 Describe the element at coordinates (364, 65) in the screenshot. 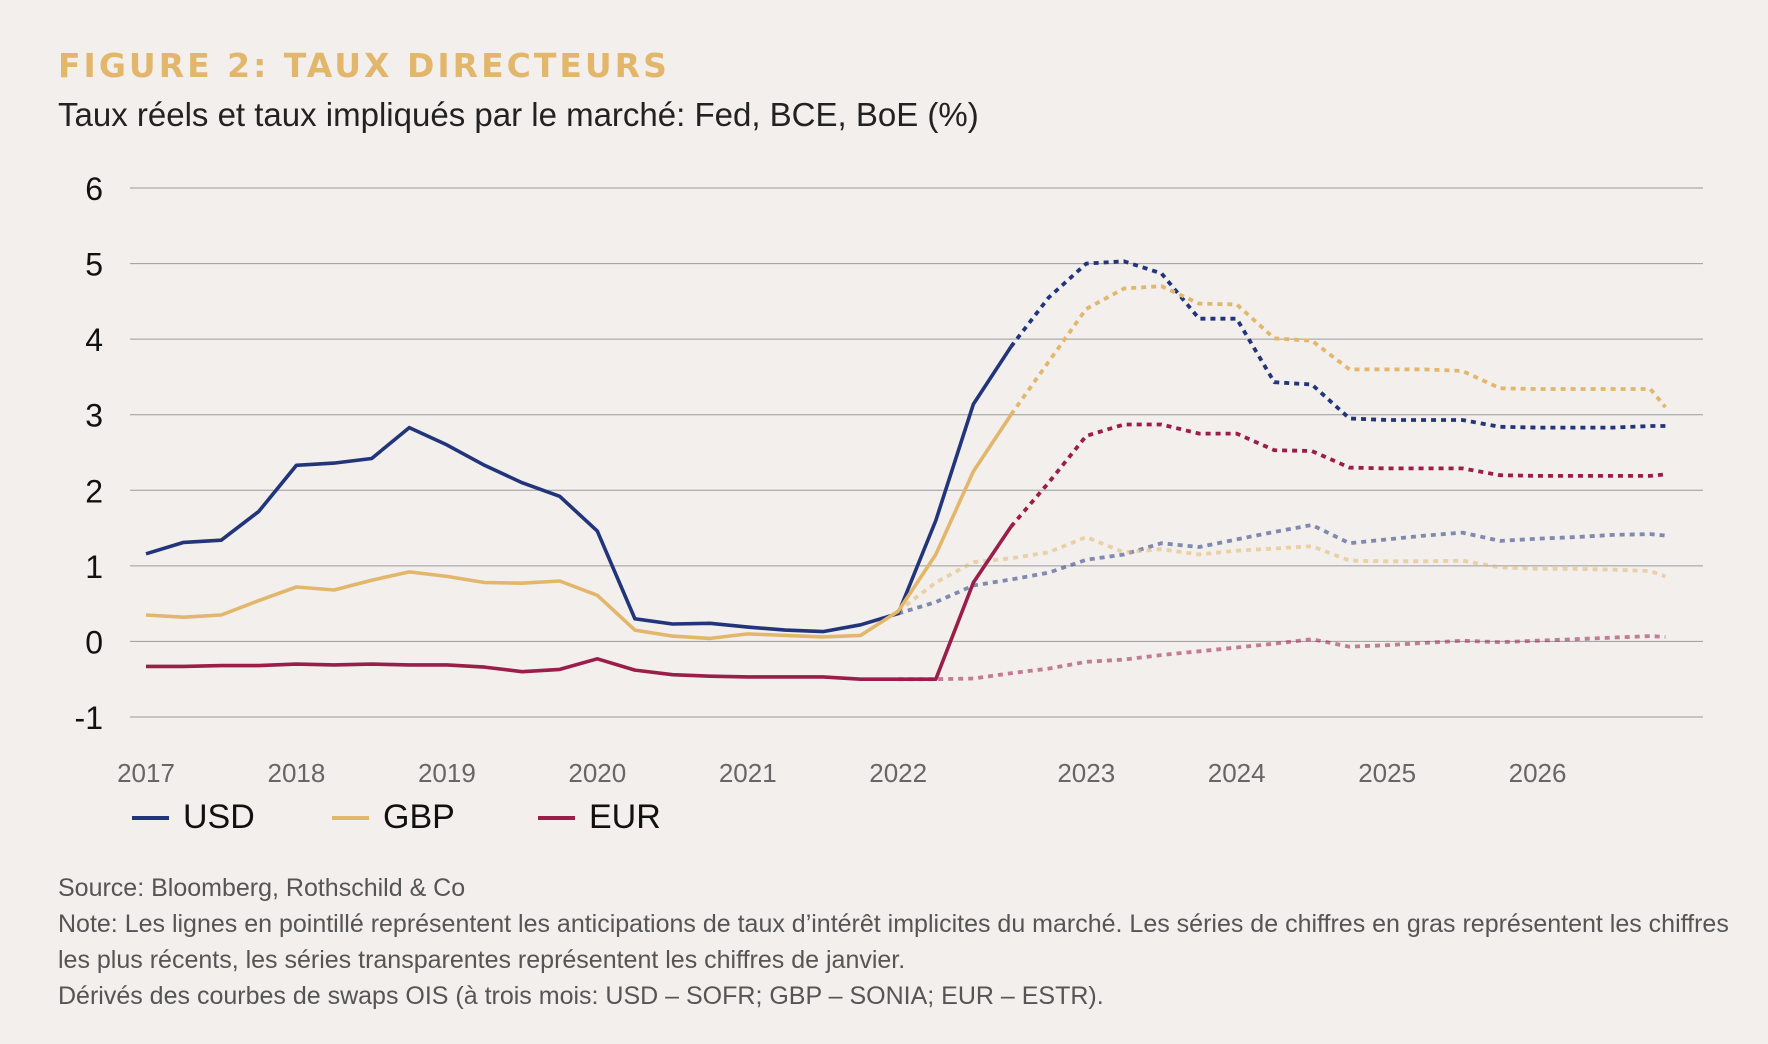

I see `chart-title: FIGURE 2: TAUX DIRECTEURS` at that location.